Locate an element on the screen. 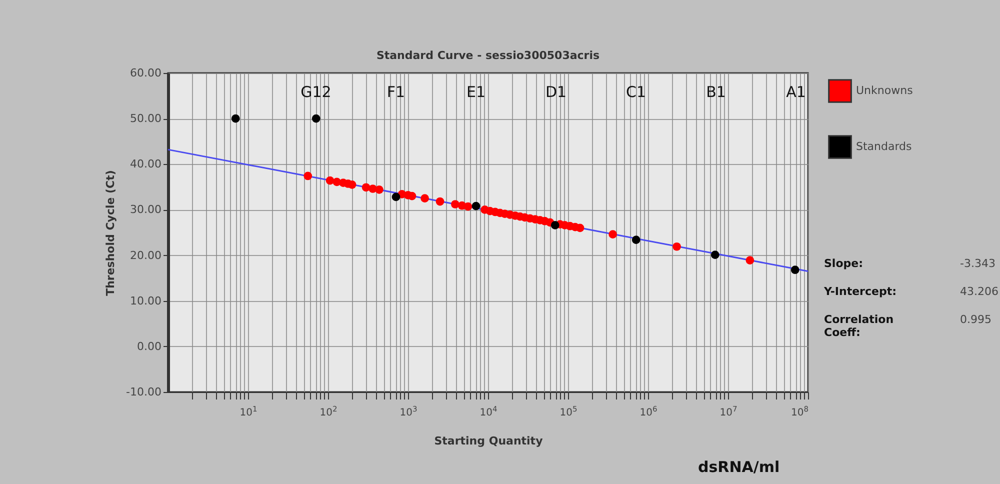 Image resolution: width=1000 pixels, height=484 pixels. y-tick-label: -10.00 is located at coordinates (144, 392).